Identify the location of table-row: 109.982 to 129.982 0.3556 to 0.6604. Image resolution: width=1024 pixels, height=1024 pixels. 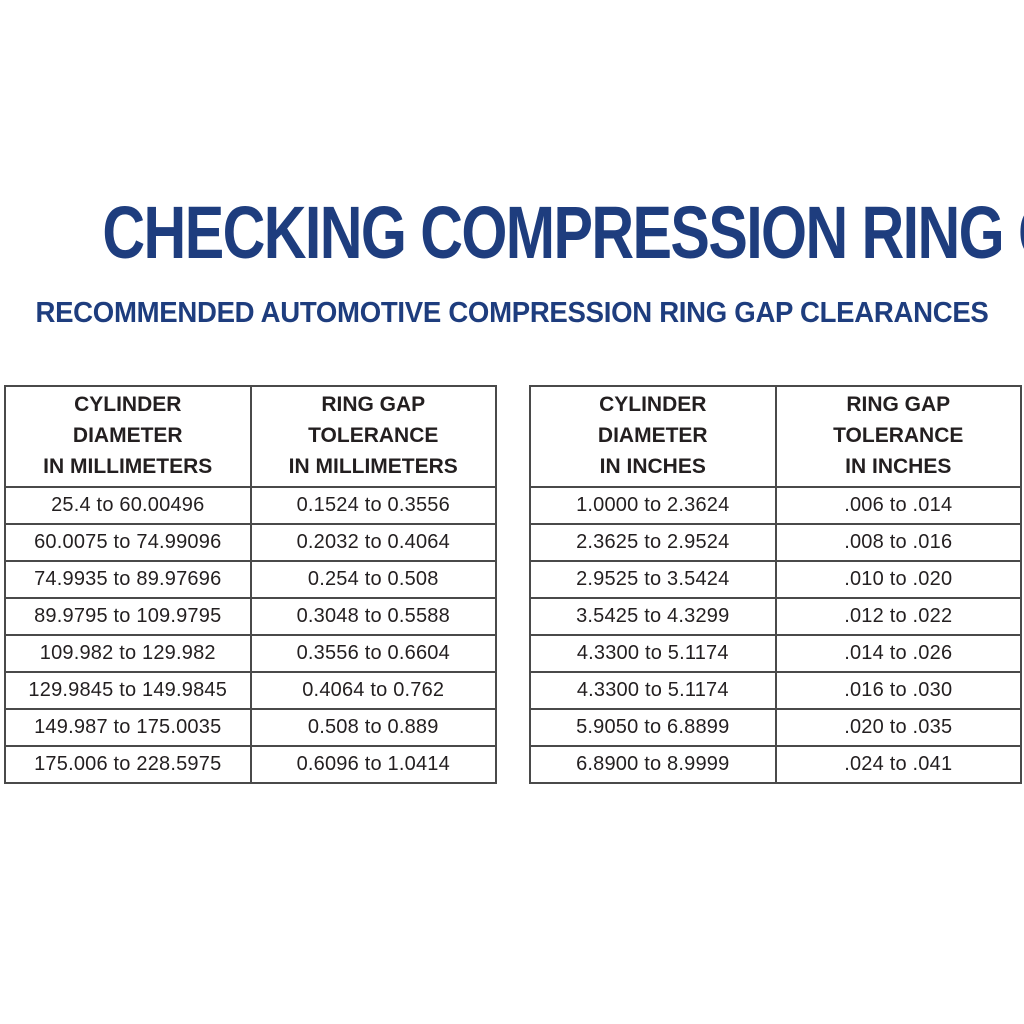
(250, 653).